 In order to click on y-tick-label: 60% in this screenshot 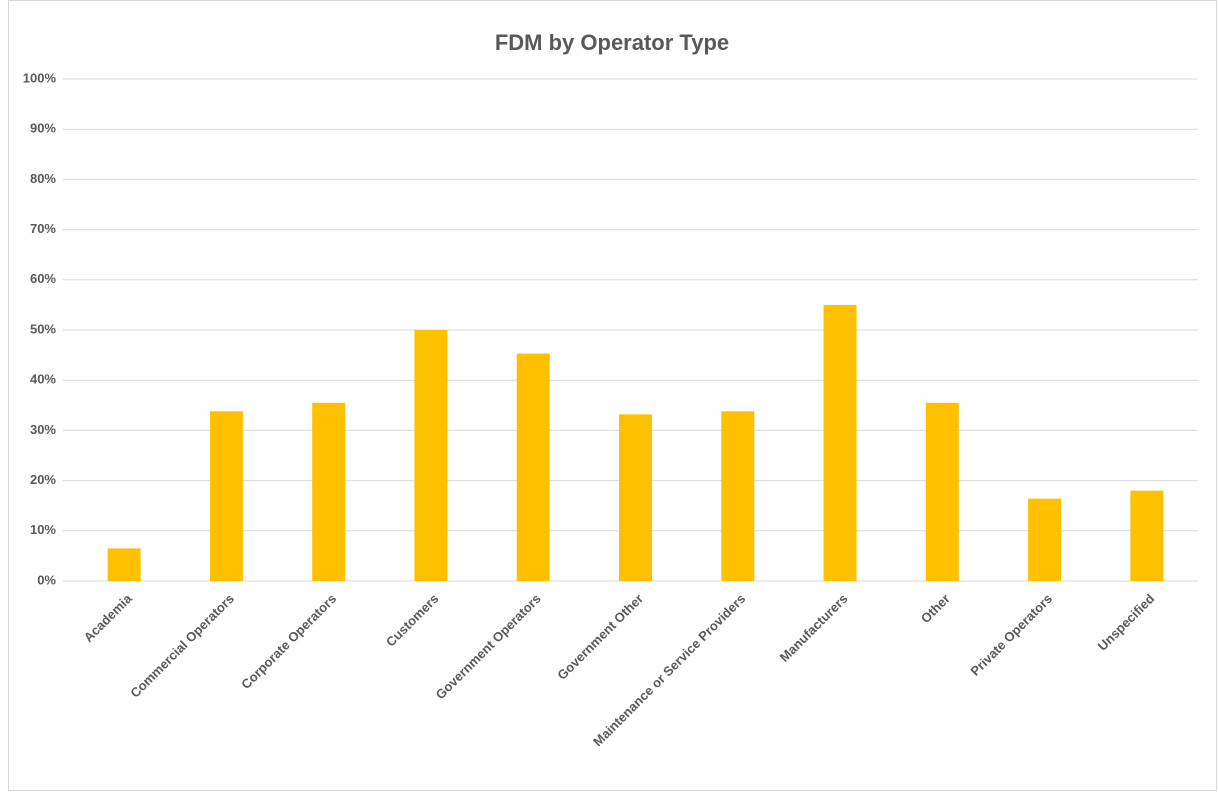, I will do `click(43, 278)`.